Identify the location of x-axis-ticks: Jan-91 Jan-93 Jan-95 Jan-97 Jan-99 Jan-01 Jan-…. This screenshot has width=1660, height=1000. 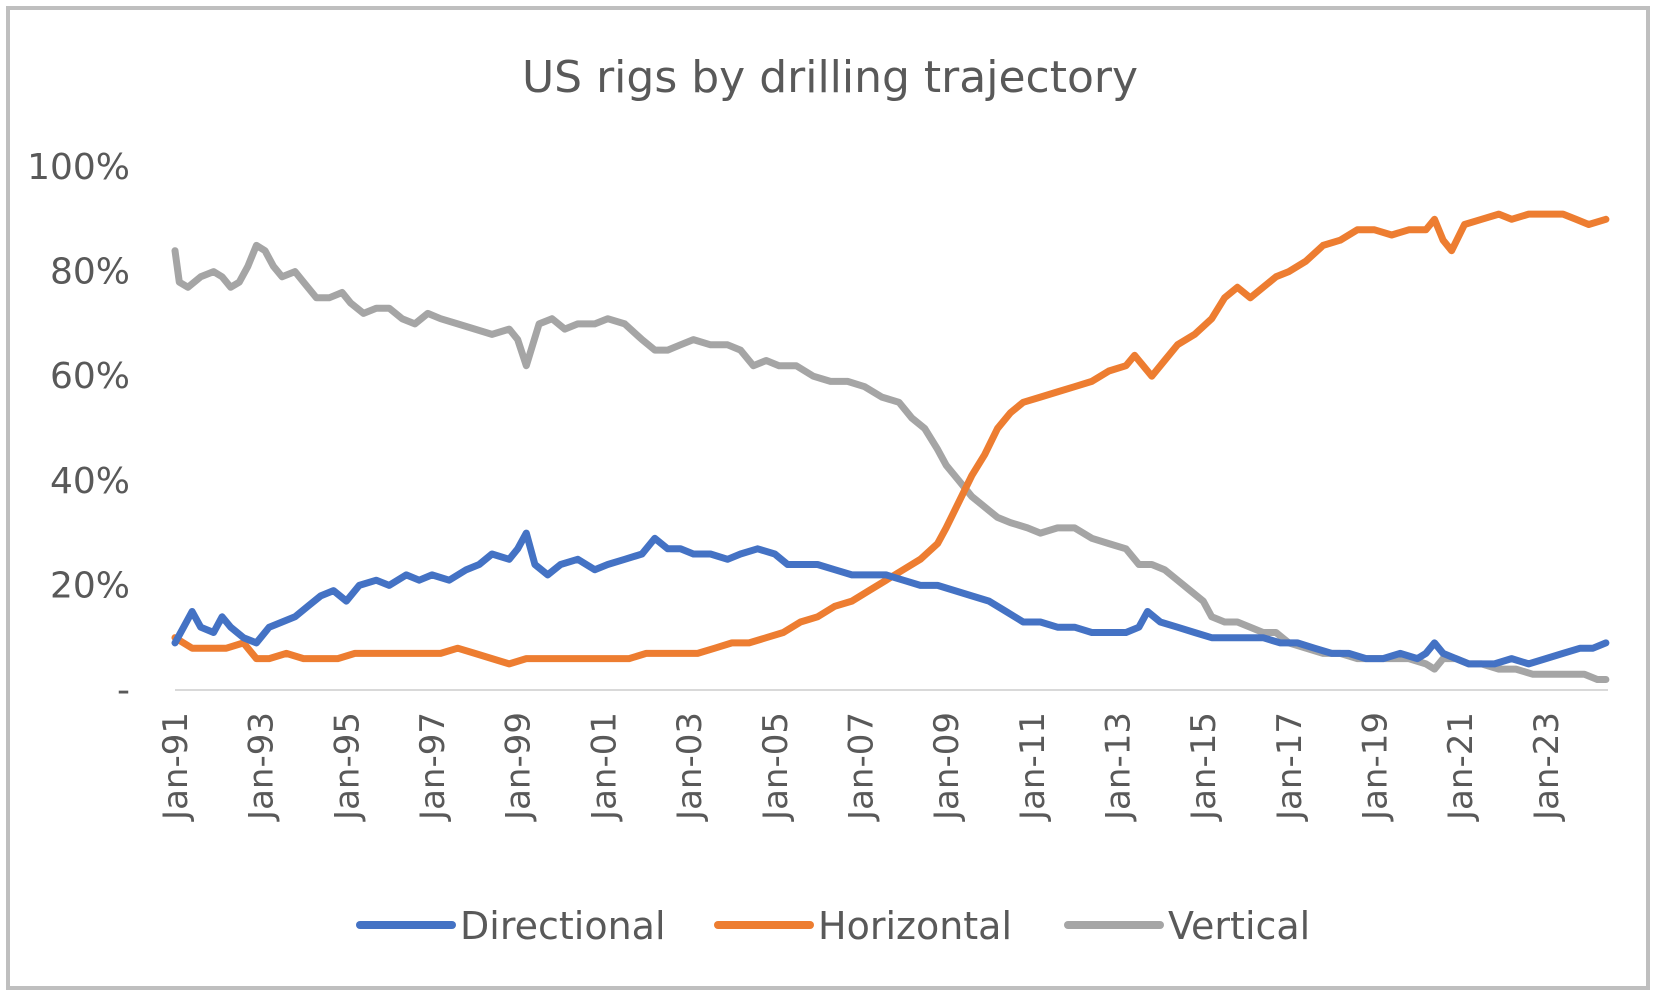
(861, 767).